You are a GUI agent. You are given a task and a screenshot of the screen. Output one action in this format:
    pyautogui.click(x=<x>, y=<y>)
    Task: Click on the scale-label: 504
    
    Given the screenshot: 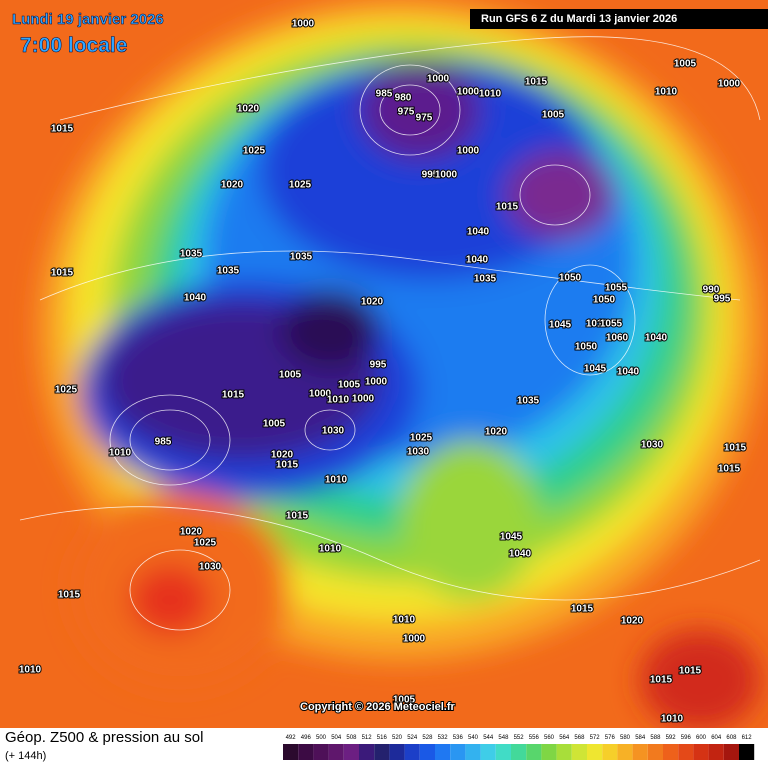 What is the action you would take?
    pyautogui.click(x=336, y=738)
    